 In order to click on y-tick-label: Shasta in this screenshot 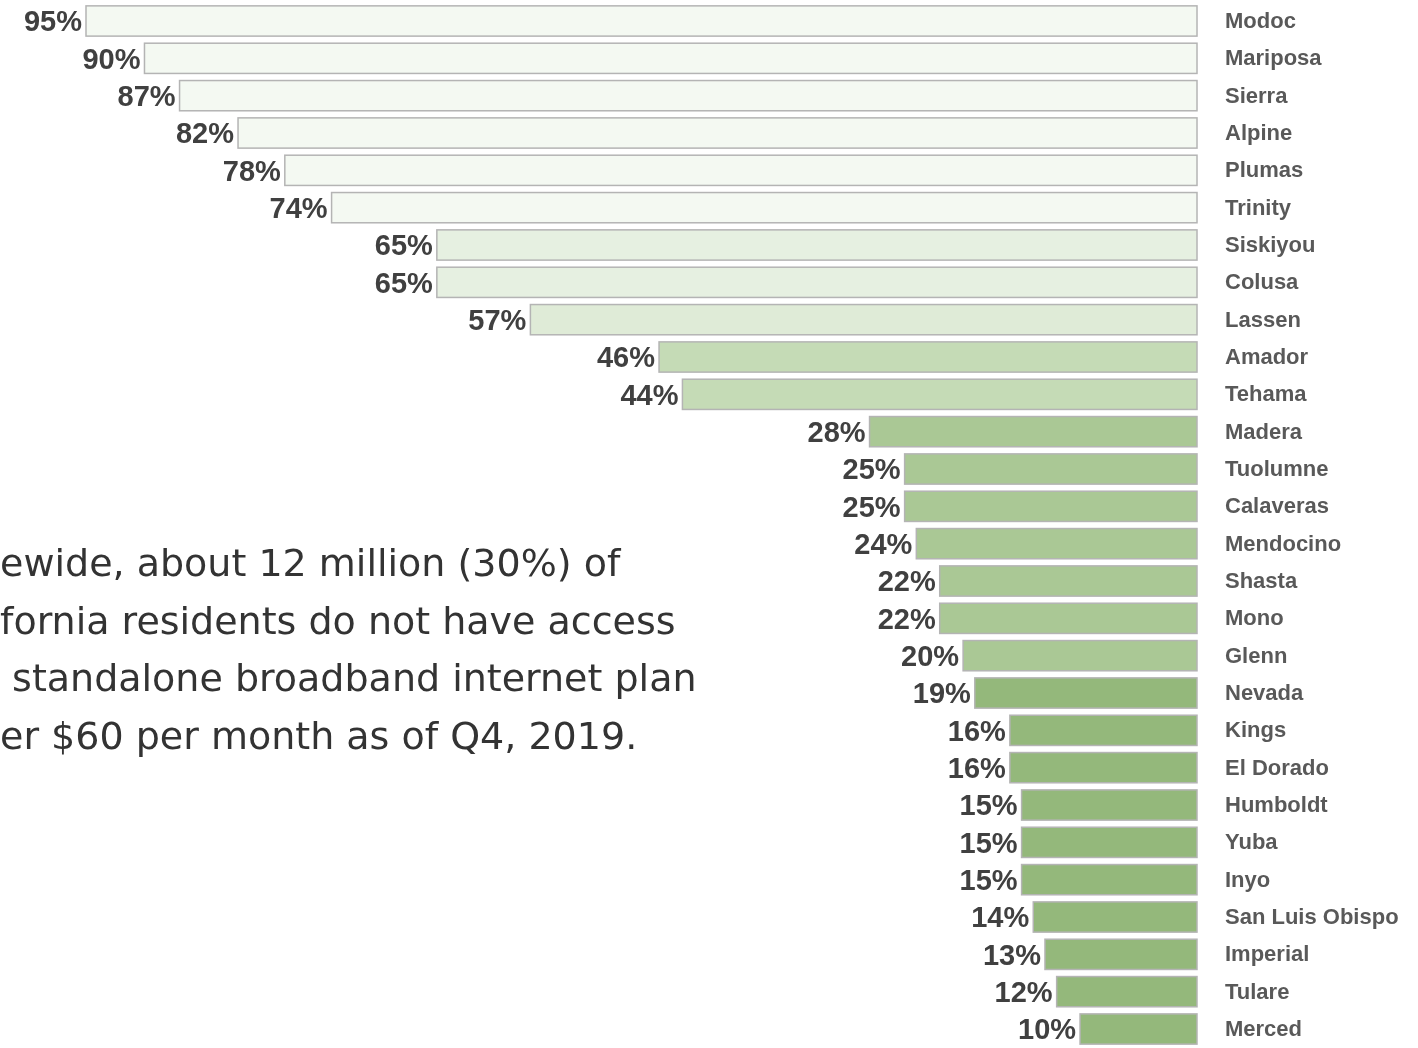, I will do `click(1261, 581)`.